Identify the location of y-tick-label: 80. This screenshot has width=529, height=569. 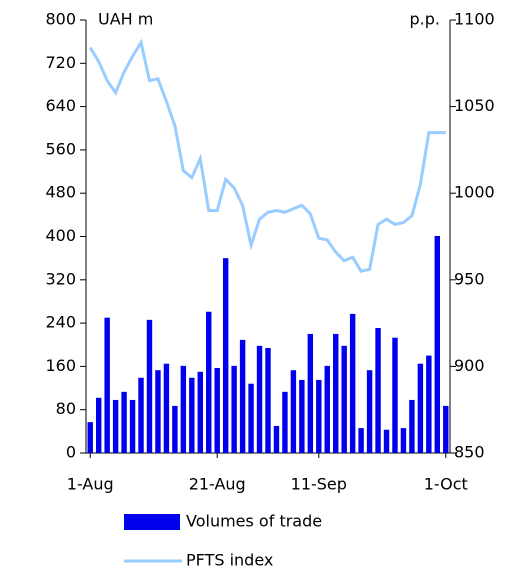
(66, 408).